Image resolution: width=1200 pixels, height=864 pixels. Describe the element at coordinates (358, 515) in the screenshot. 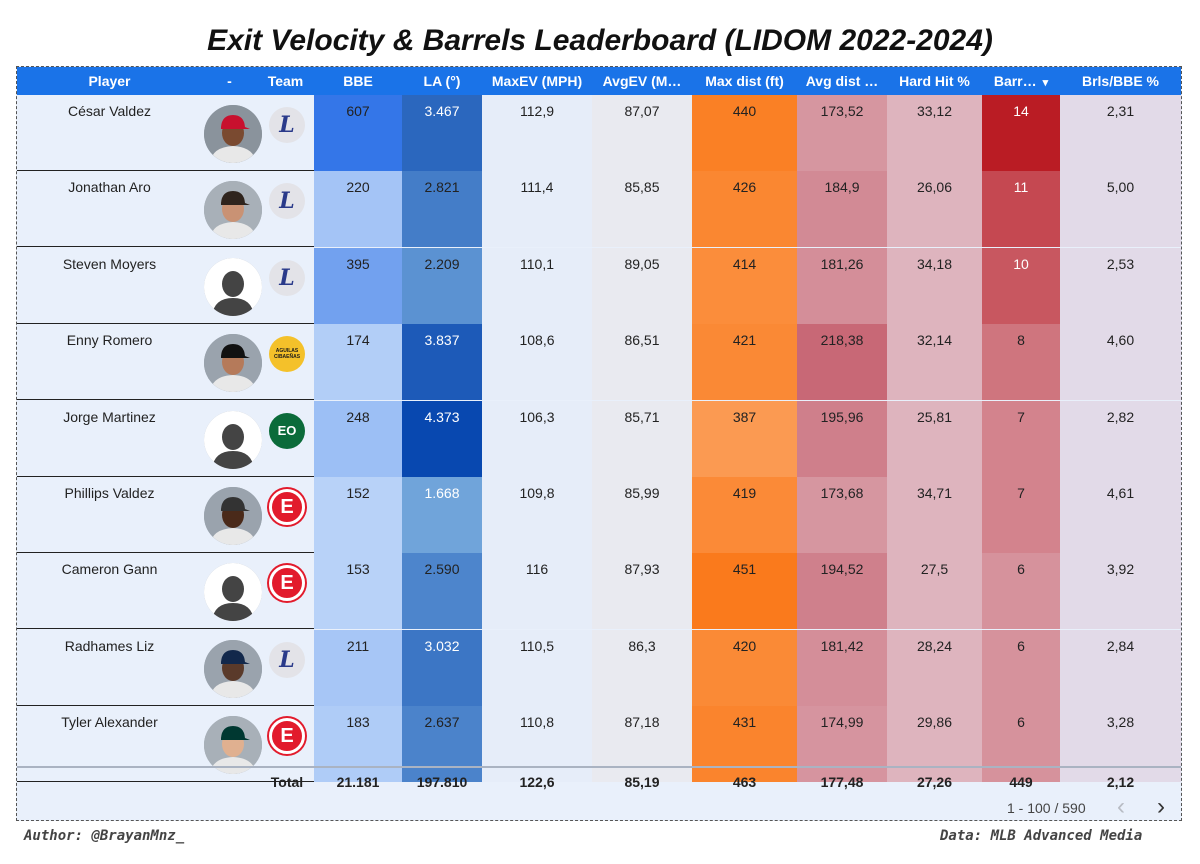

I see `cell-bbe: 152` at that location.